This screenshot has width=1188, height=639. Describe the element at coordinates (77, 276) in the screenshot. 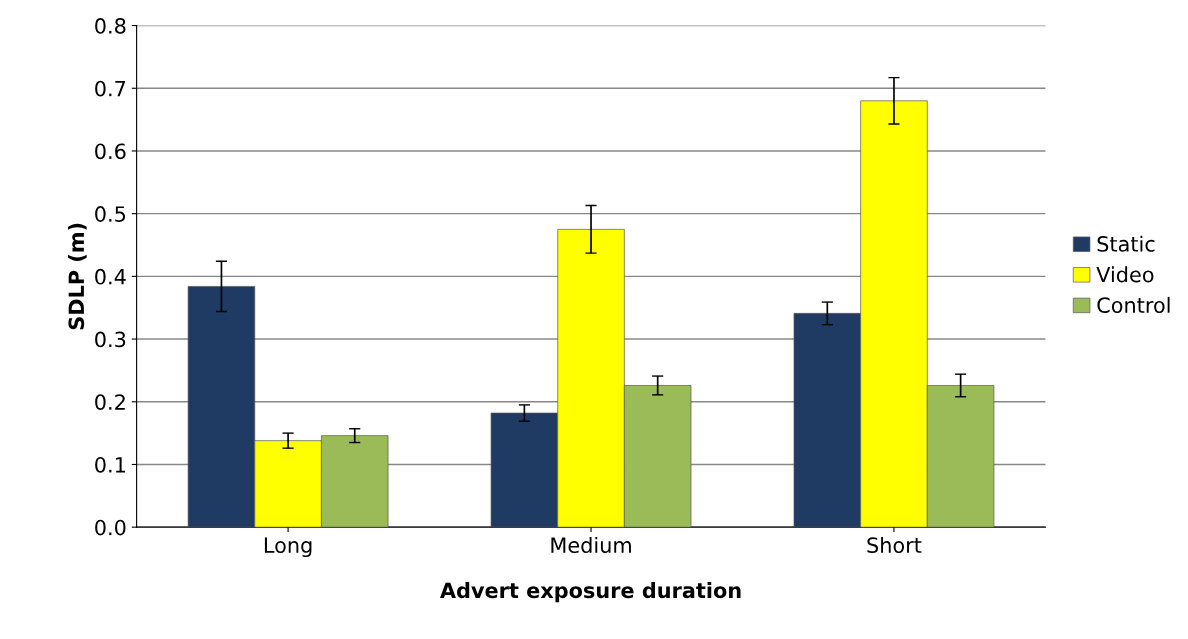

I see `y-axis-title: SDLP (m)` at that location.